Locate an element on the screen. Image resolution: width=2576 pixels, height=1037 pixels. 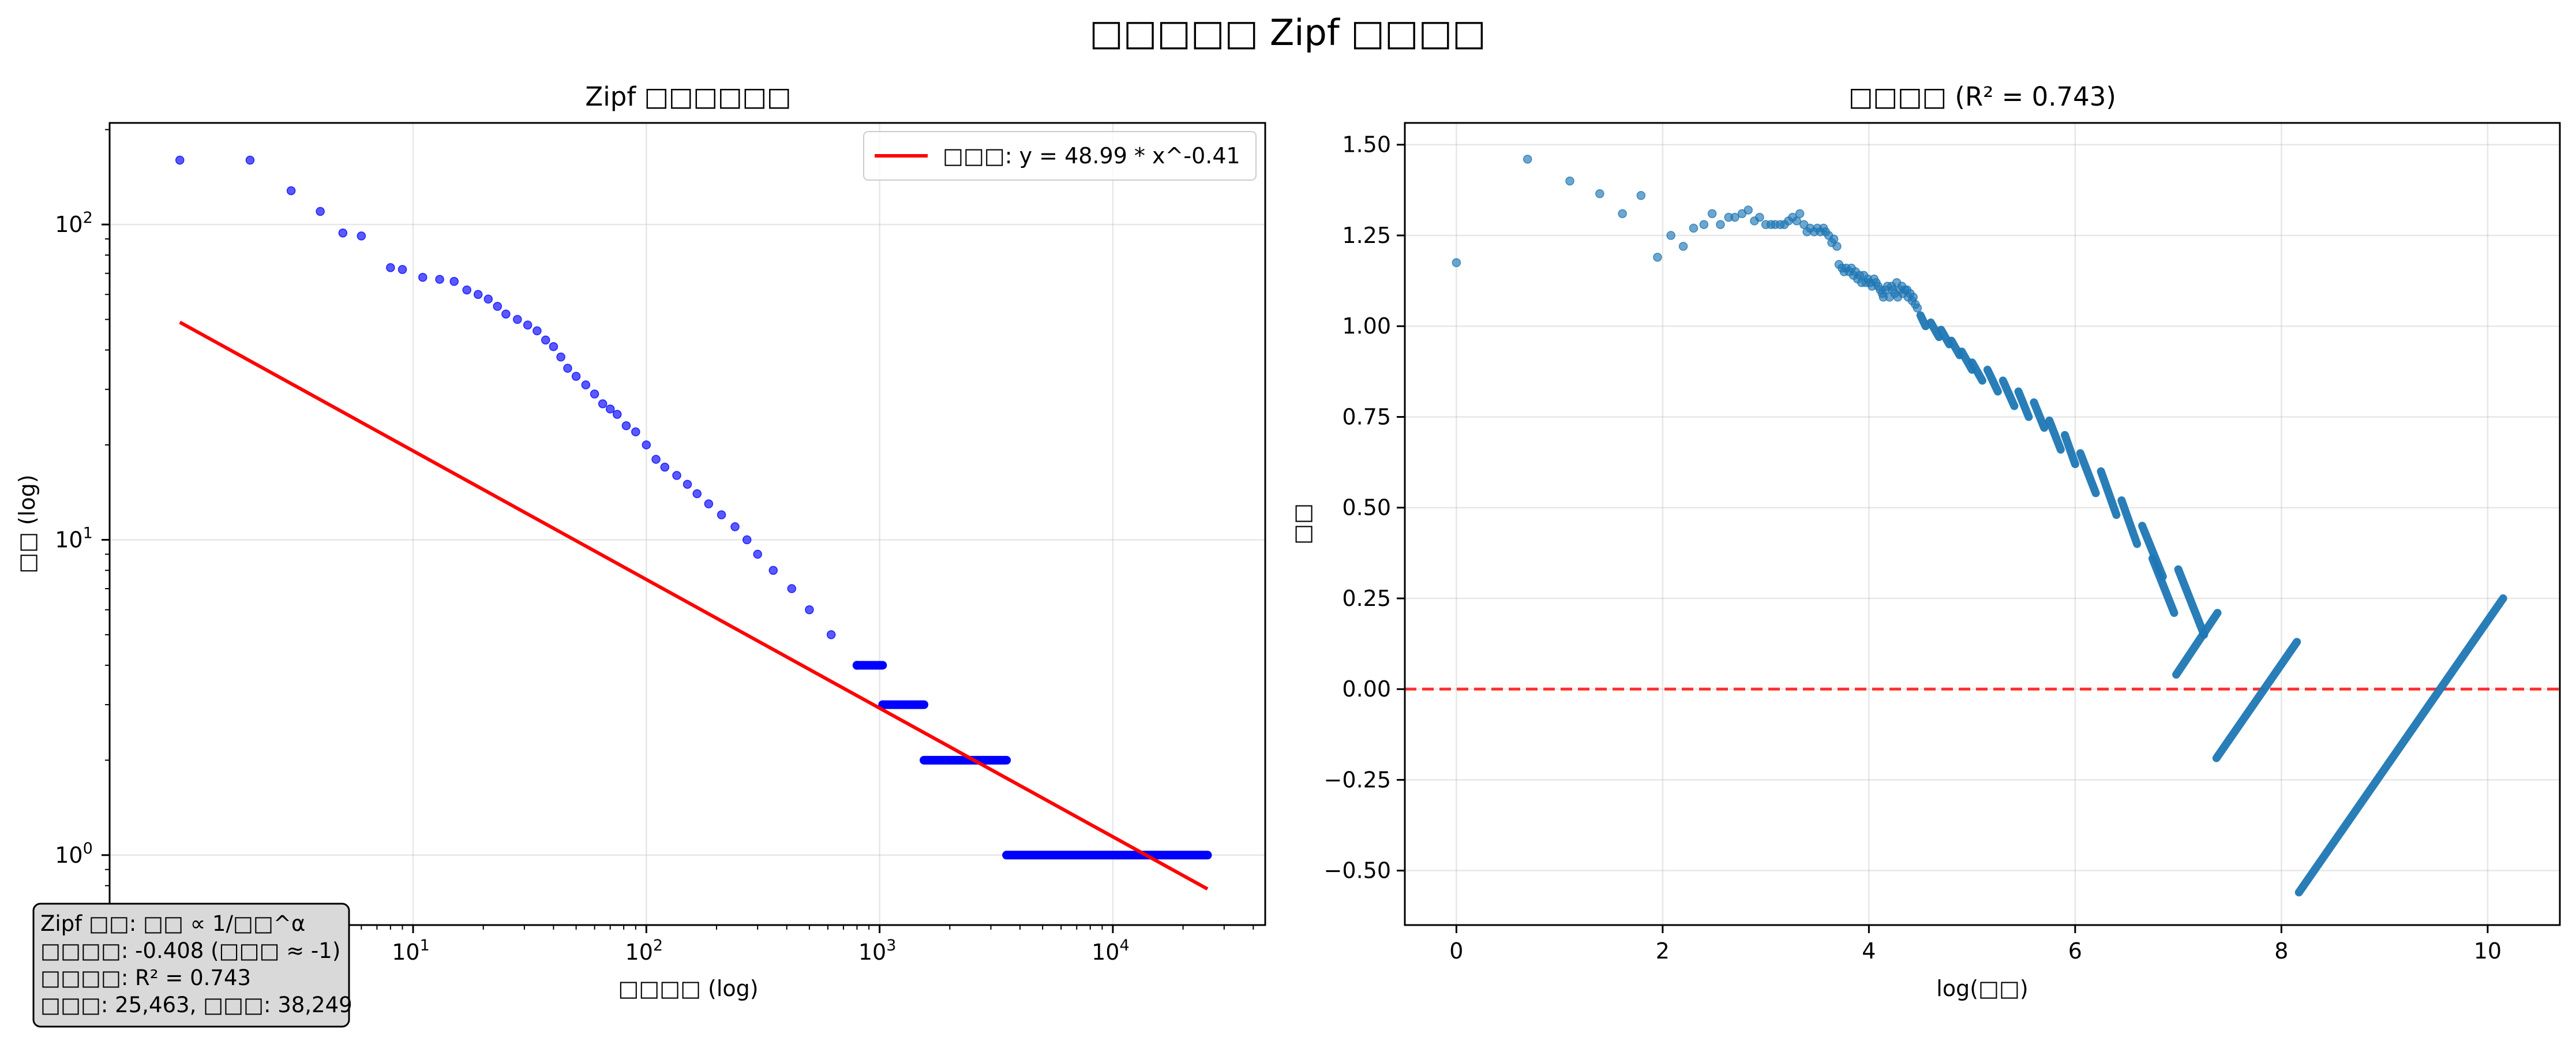
right-x-ticks: 0 2 4 6 8 10 is located at coordinates (1975, 944).